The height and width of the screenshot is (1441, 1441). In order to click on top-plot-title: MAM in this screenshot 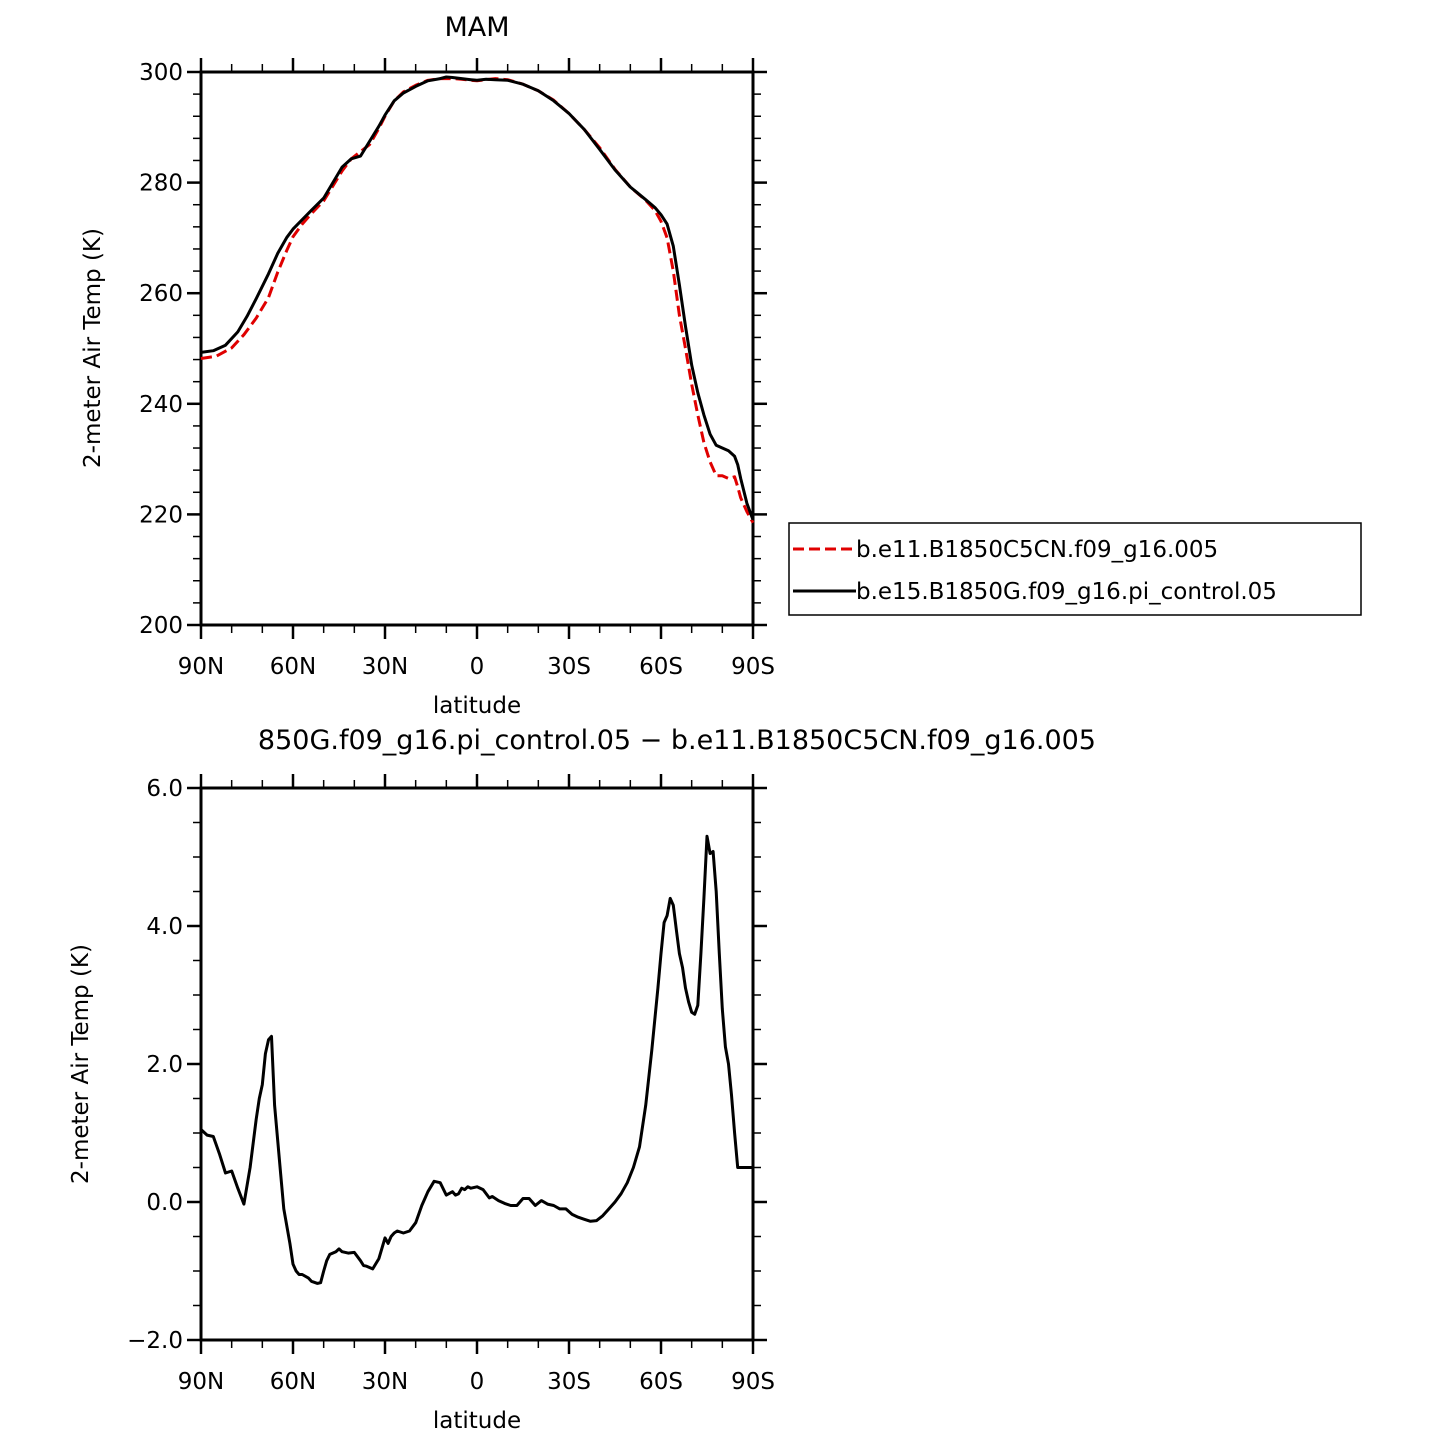, I will do `click(476, 27)`.